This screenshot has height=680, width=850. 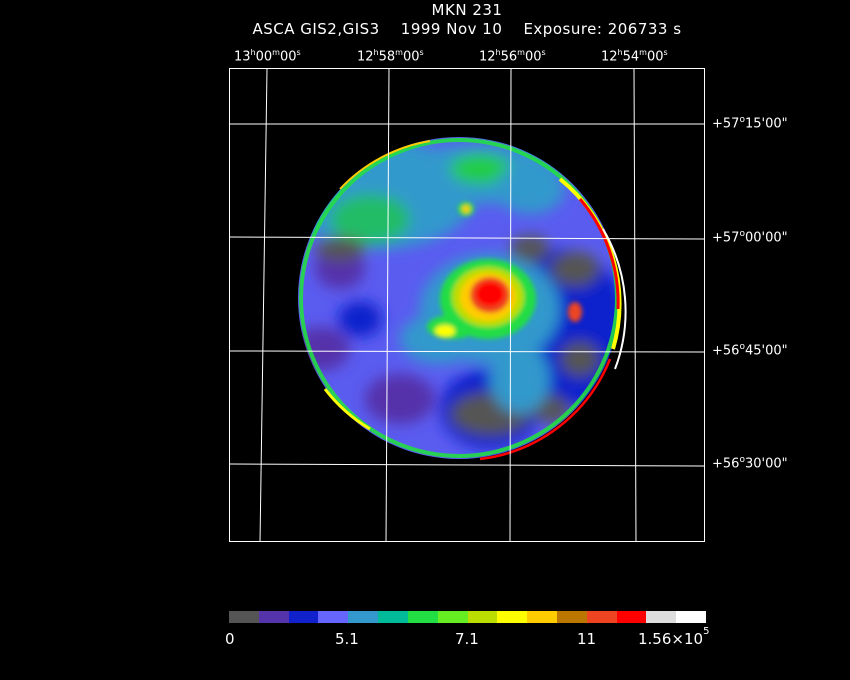 I want to click on colorbar-label: 1.56×10⁵, so click(x=674, y=637).